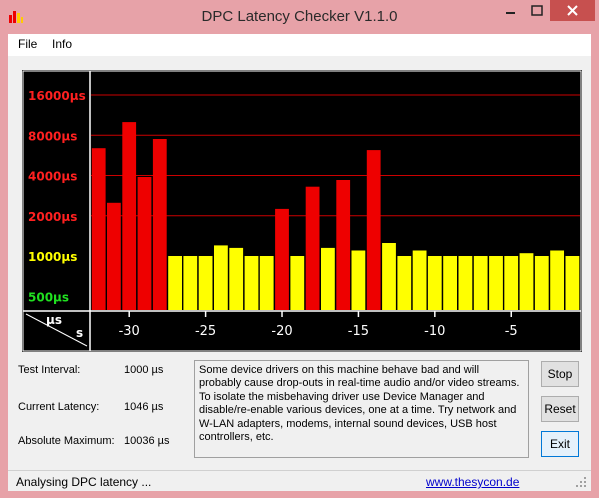  Describe the element at coordinates (79, 333) in the screenshot. I see `x-unit-label: s` at that location.